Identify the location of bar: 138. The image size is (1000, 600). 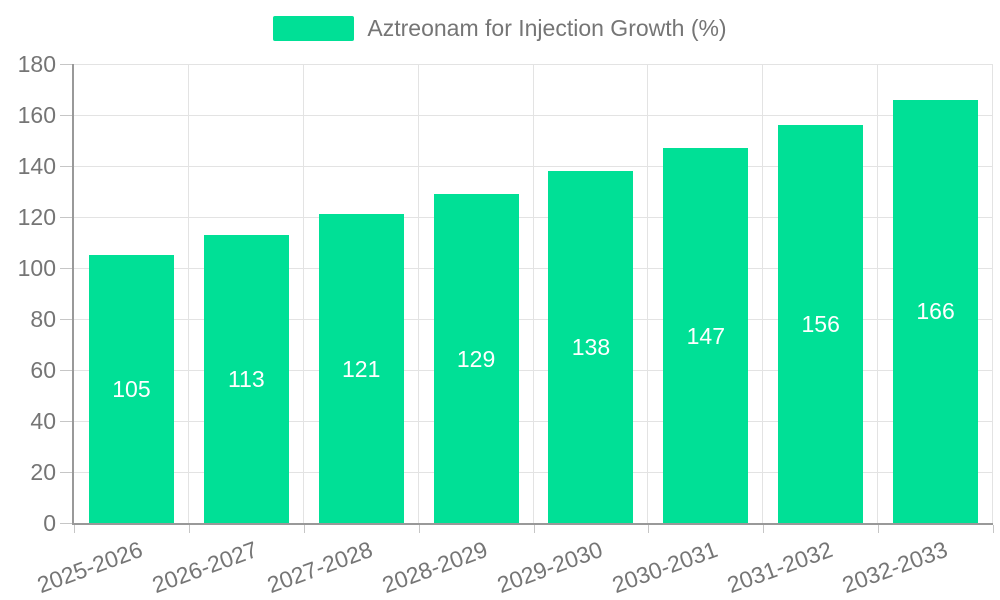
(591, 347).